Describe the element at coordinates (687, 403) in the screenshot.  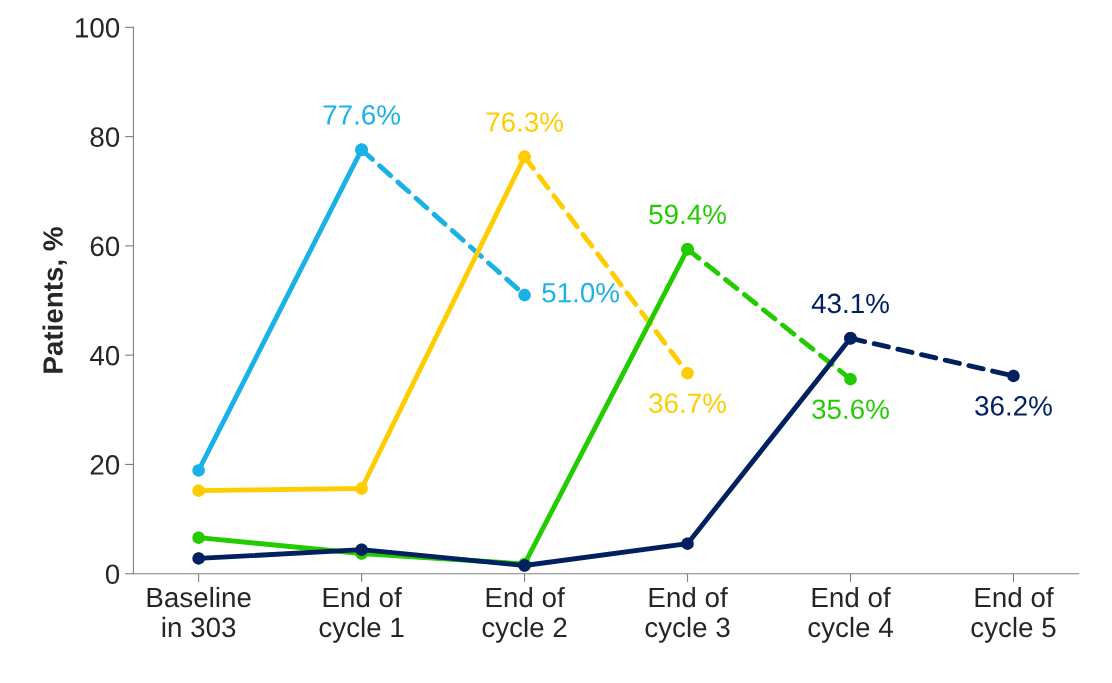
I see `data-label: 36.7%` at that location.